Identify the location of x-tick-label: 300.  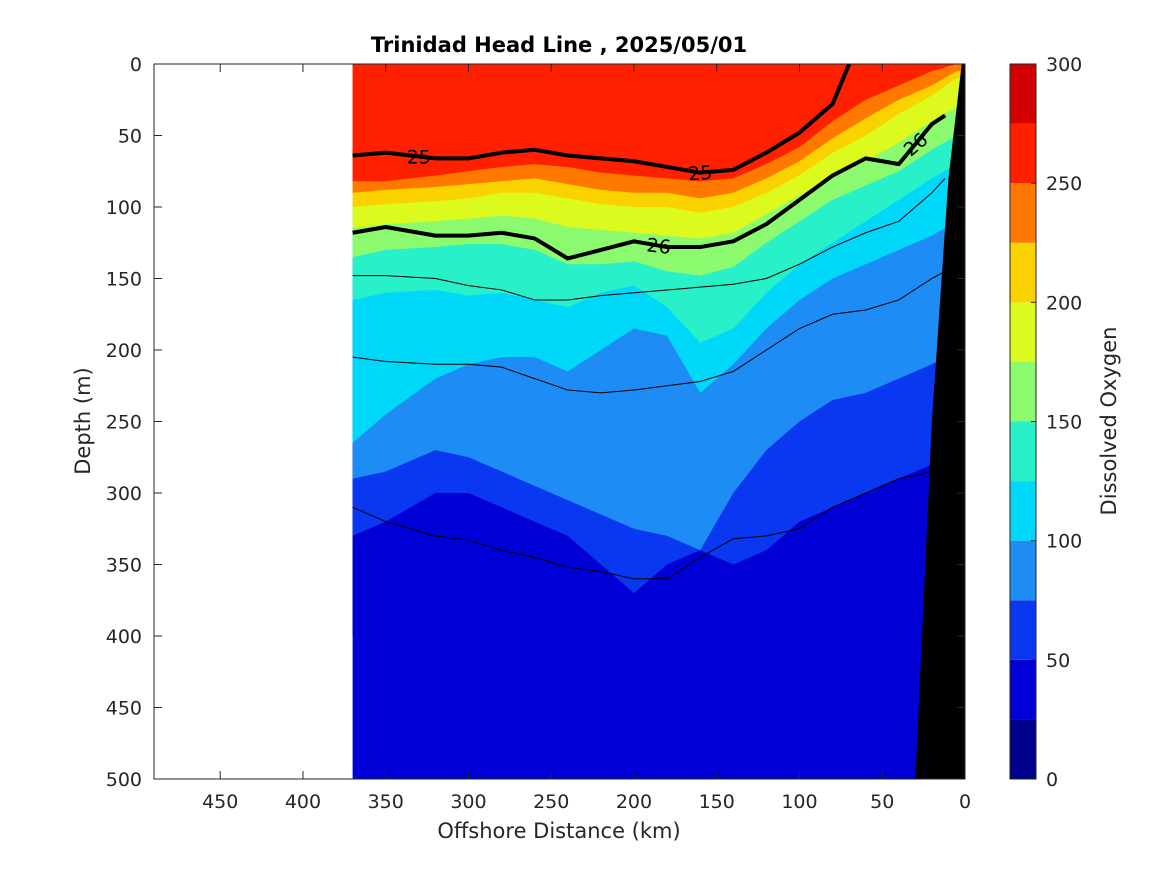
(468, 802).